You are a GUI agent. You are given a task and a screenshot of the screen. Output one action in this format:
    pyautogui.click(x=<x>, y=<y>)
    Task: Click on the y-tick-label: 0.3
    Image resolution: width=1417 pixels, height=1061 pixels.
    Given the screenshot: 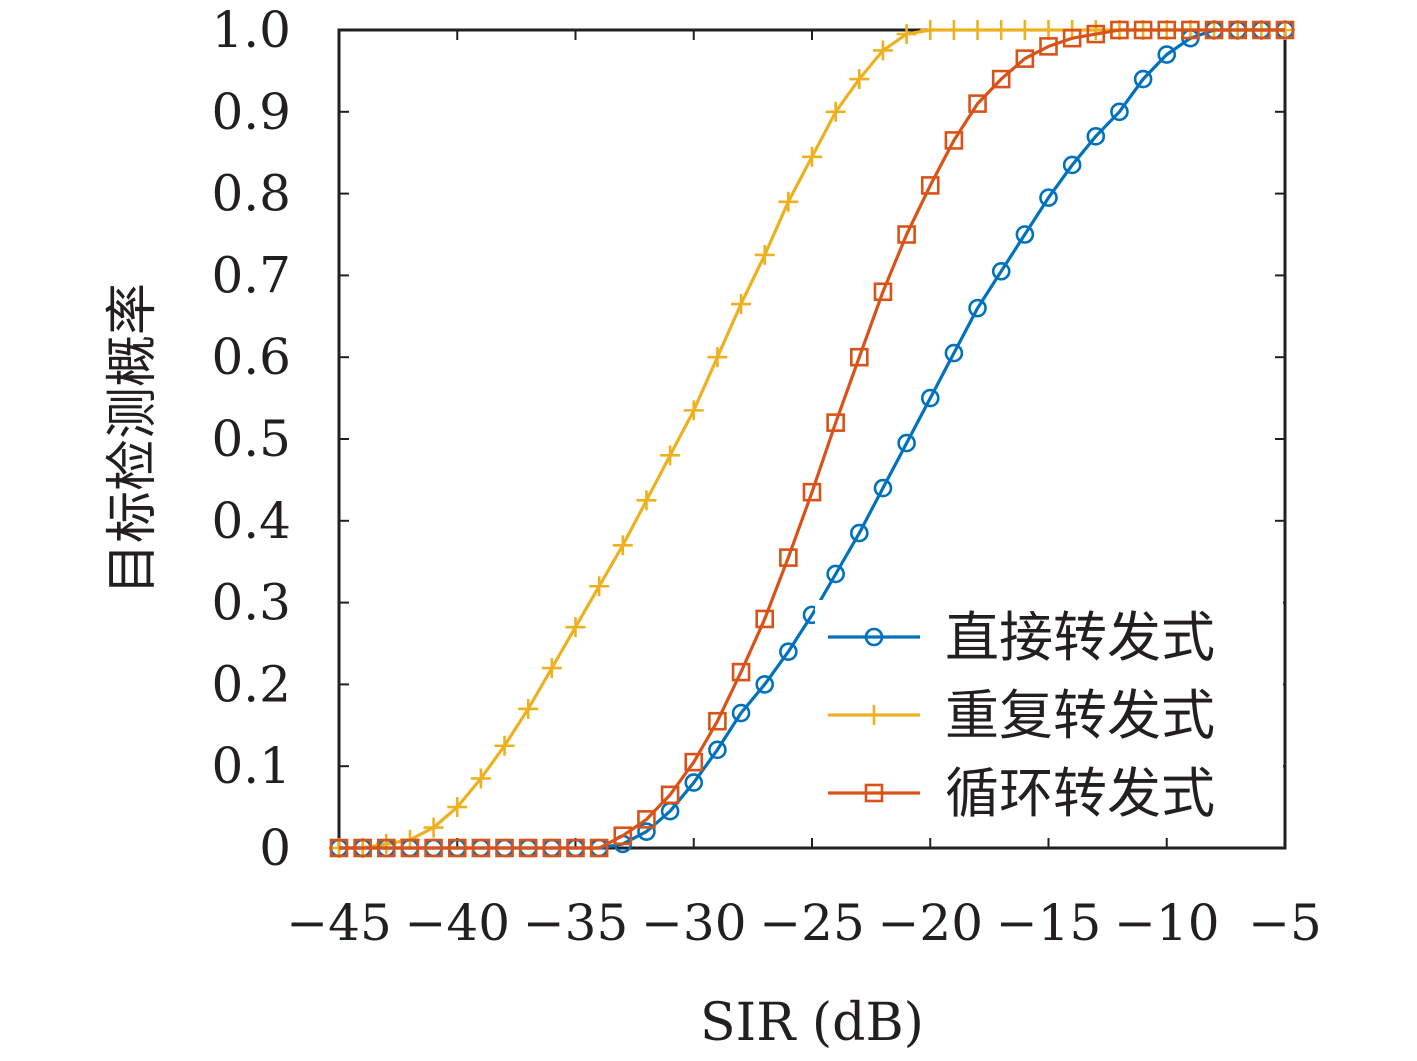 What is the action you would take?
    pyautogui.click(x=251, y=603)
    